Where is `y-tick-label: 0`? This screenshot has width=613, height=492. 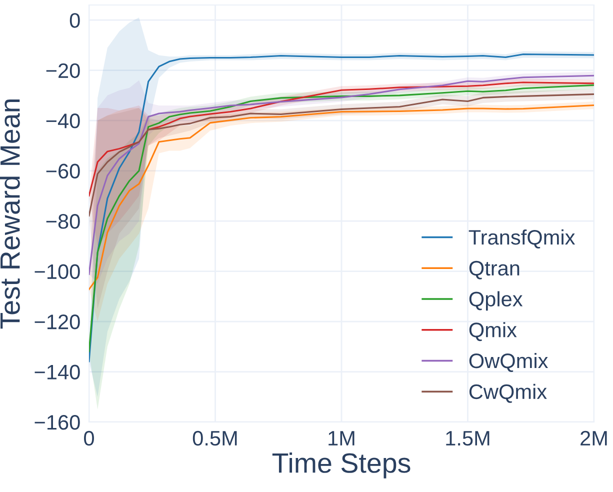 y-tick-label: 0 is located at coordinates (75, 20).